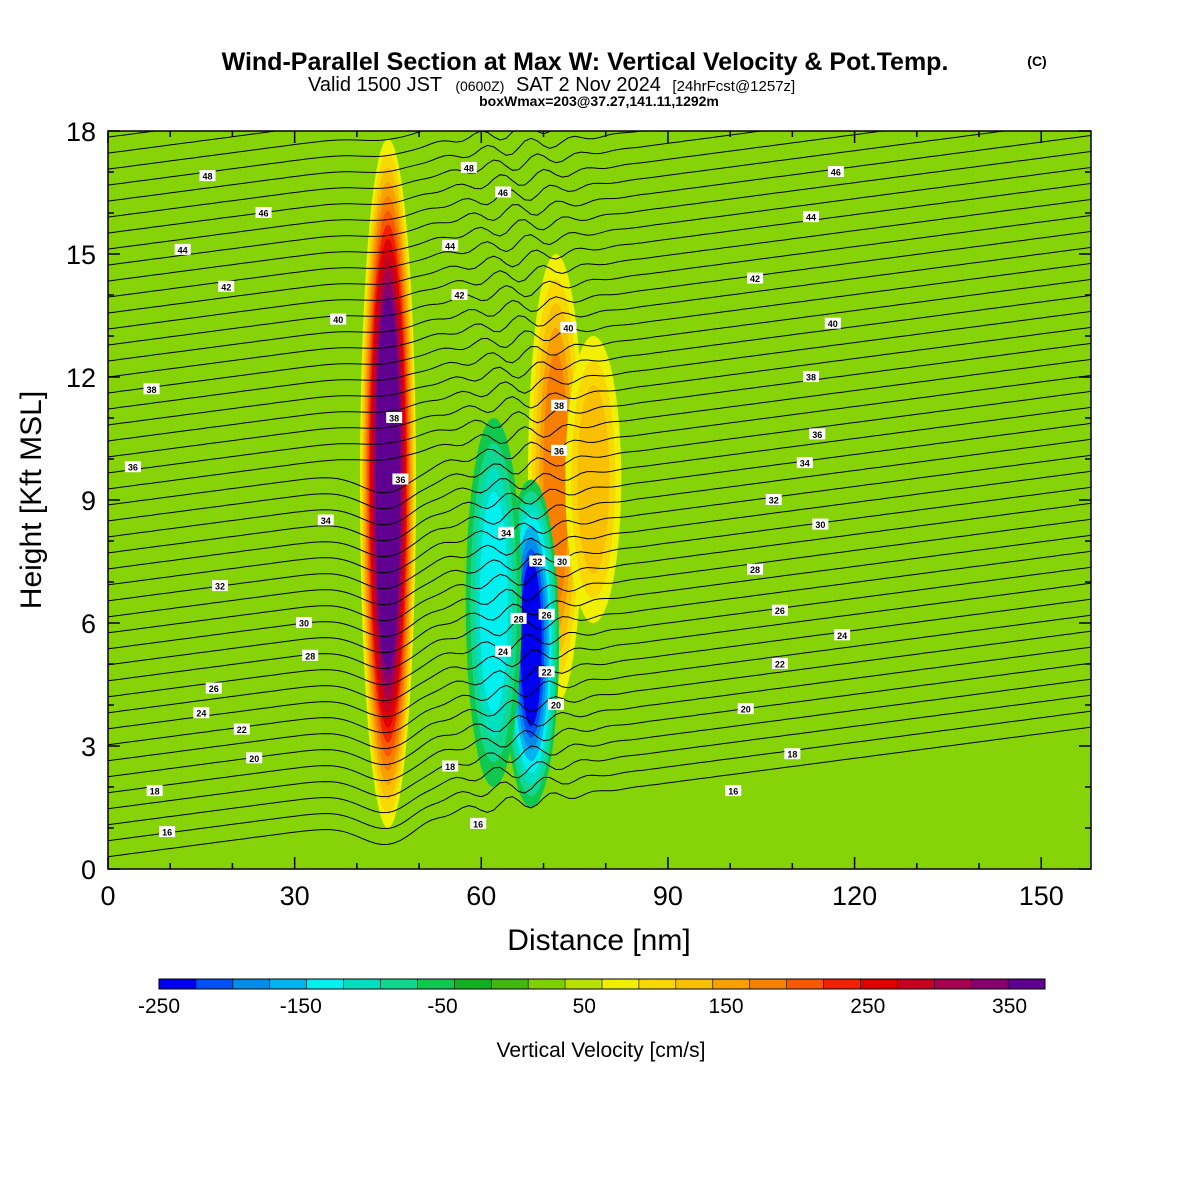 The image size is (1200, 1200). Describe the element at coordinates (733, 86) in the screenshot. I see `forecast-info: [24hrFcst@1257z]` at that location.